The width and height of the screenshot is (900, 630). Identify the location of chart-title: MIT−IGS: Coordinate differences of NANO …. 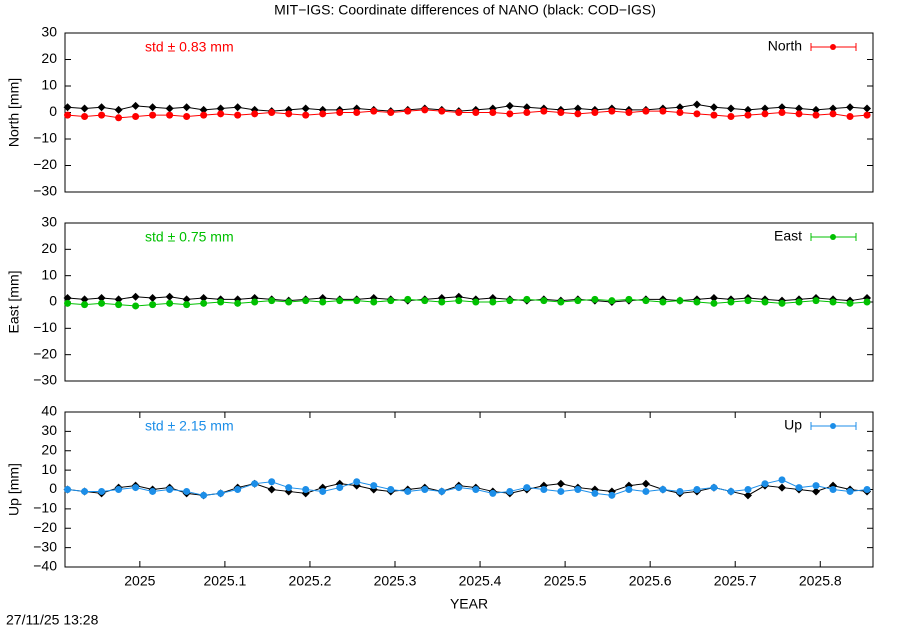
(465, 10).